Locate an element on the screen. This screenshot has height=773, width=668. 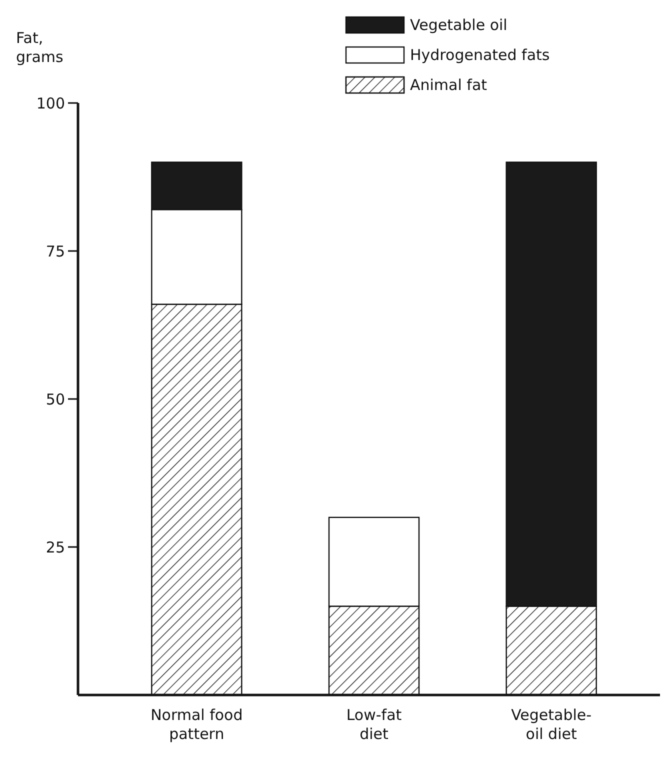
y-tick-label: 25 is located at coordinates (55, 547).